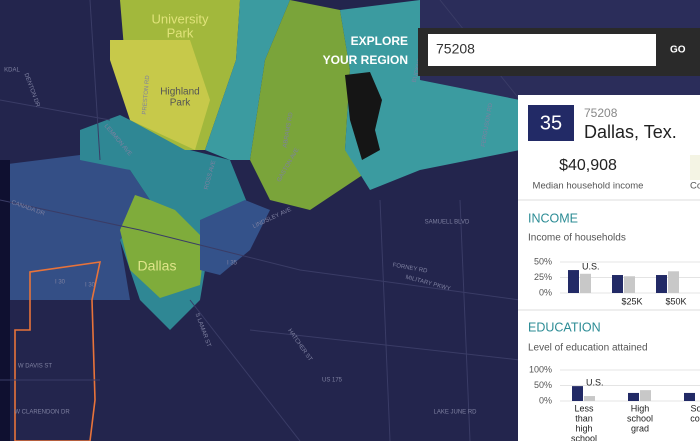 This screenshot has width=700, height=441. I want to click on street-label: US 175, so click(332, 381).